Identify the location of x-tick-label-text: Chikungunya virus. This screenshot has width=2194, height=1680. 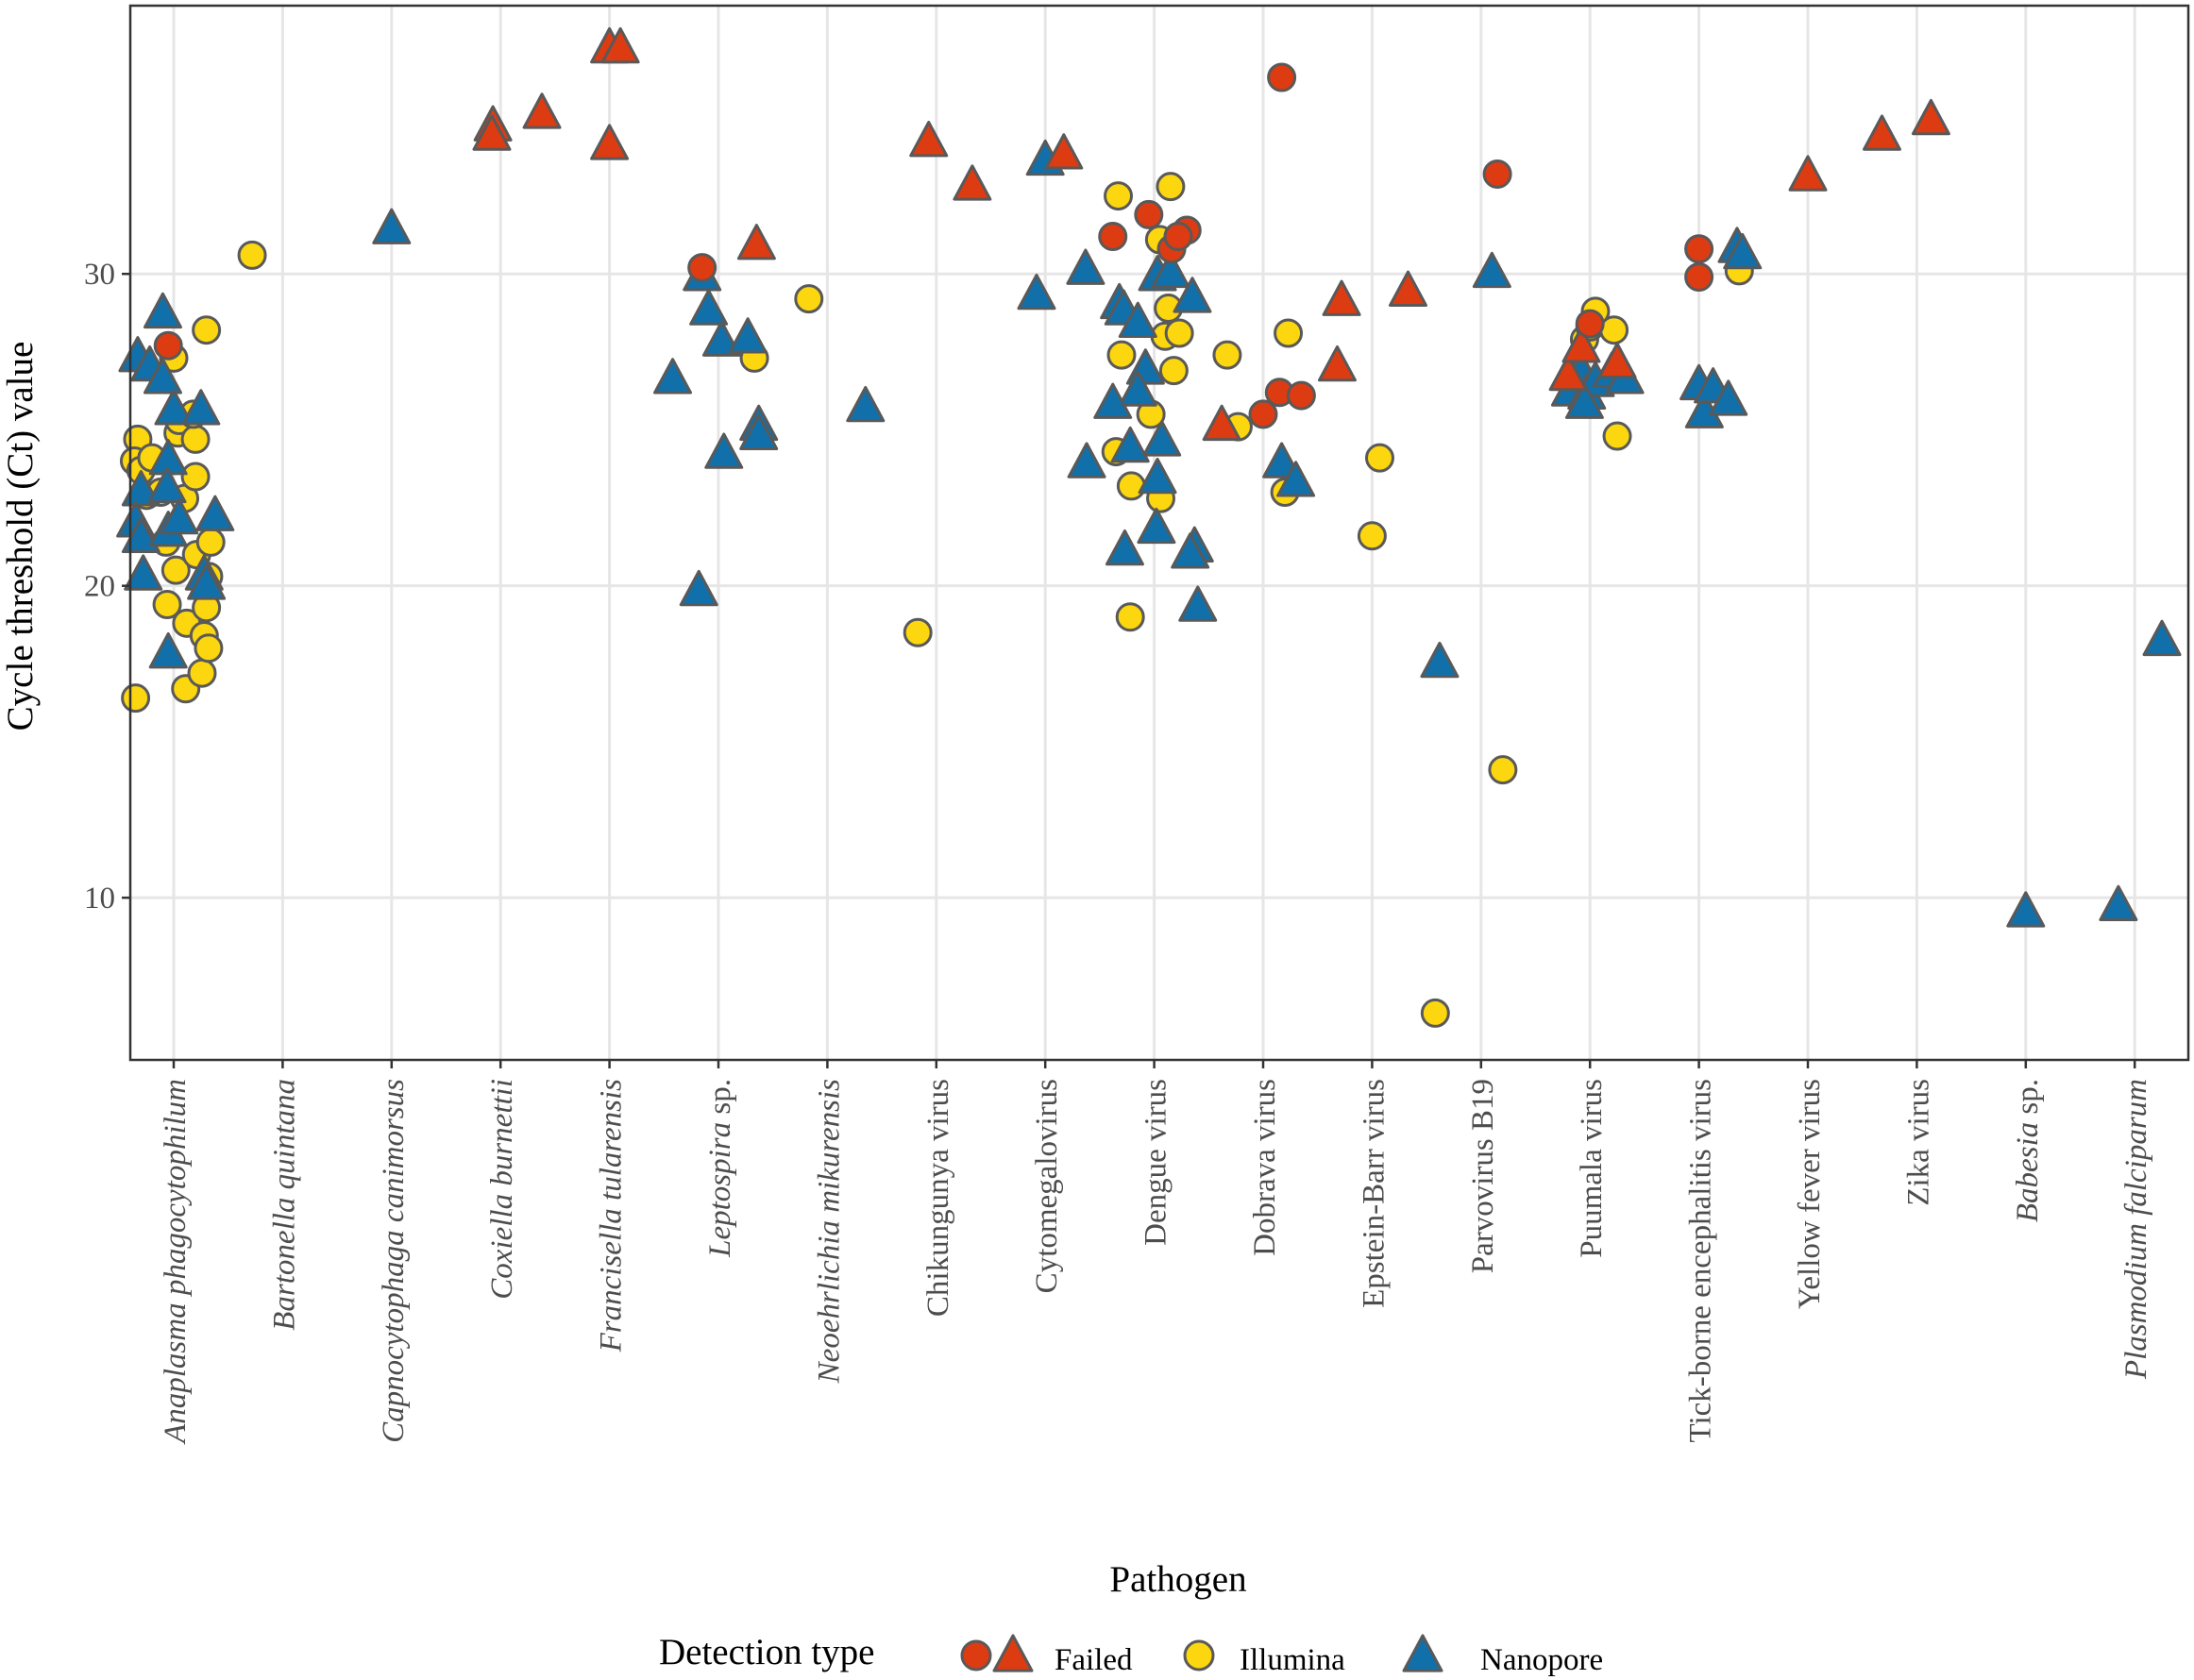
(938, 1198).